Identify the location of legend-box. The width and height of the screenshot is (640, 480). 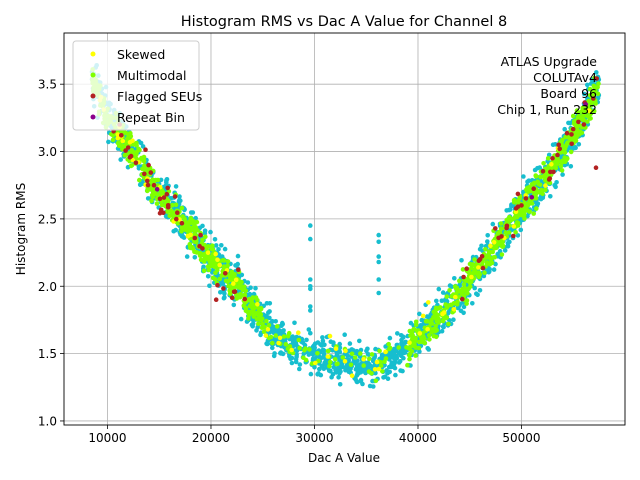
(136, 85).